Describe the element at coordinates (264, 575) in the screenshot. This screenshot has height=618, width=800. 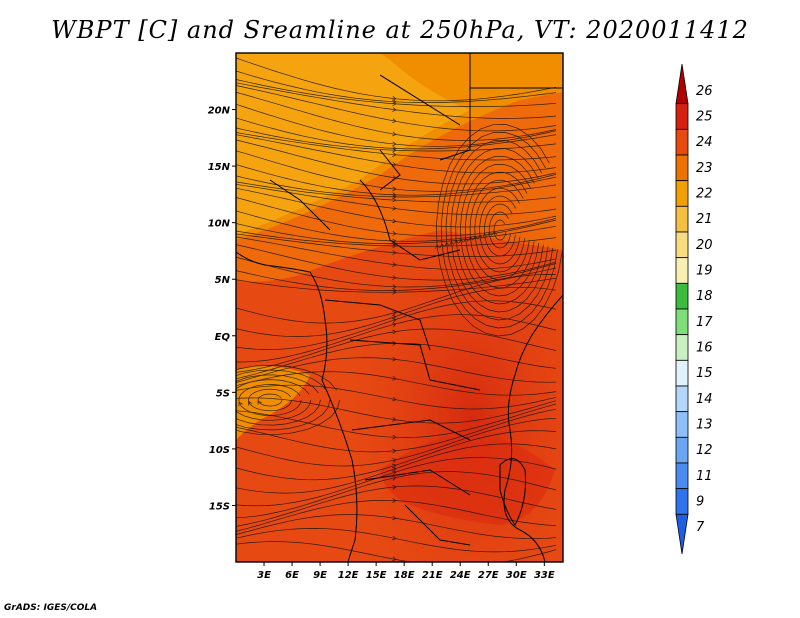
I see `lon-tick-label: 3E` at that location.